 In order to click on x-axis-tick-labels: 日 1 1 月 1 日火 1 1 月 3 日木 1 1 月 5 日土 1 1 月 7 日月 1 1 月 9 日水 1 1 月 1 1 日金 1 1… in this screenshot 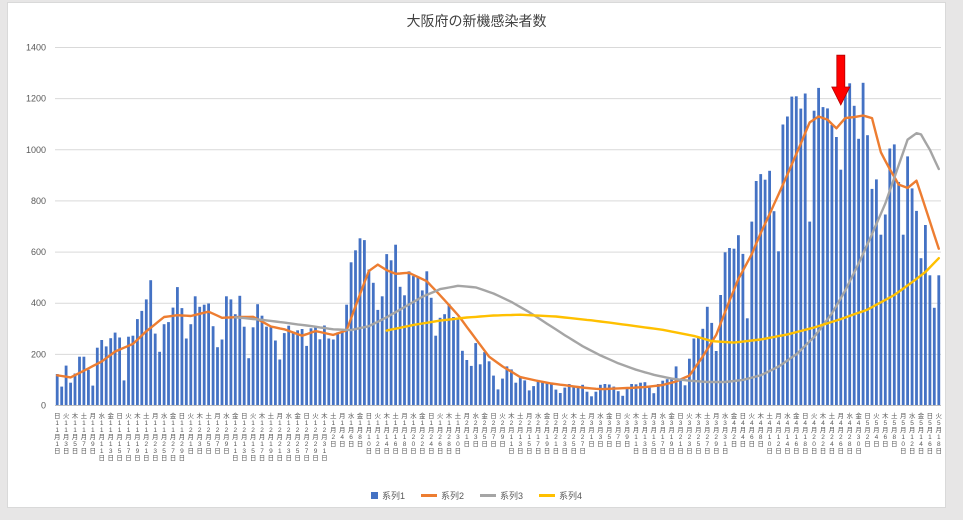, I will do `click(498, 436)`.